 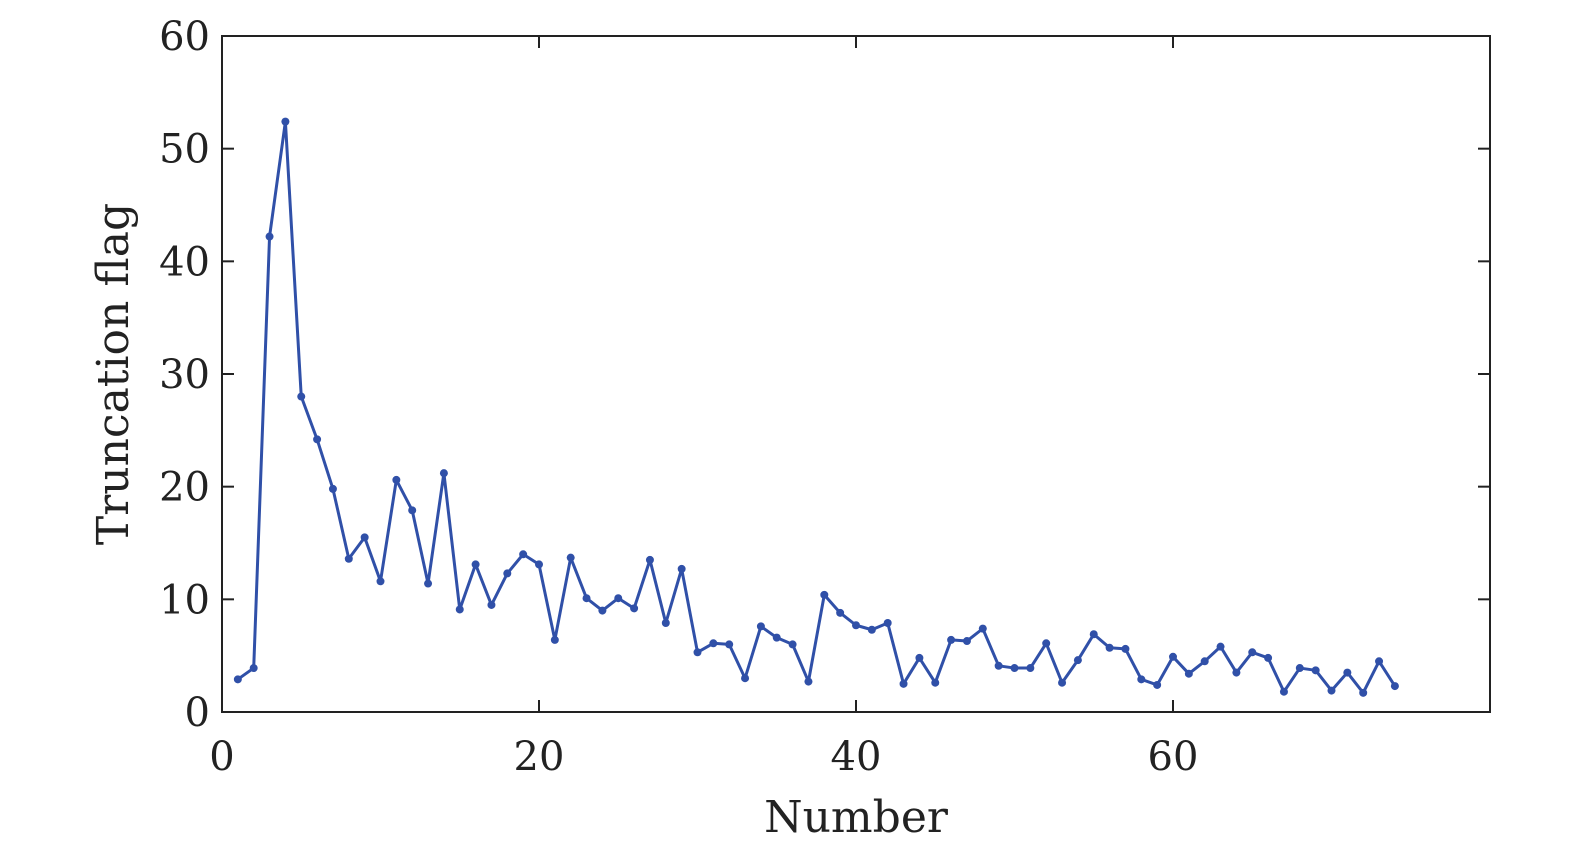 I want to click on y-tick-label: 10, so click(x=184, y=600).